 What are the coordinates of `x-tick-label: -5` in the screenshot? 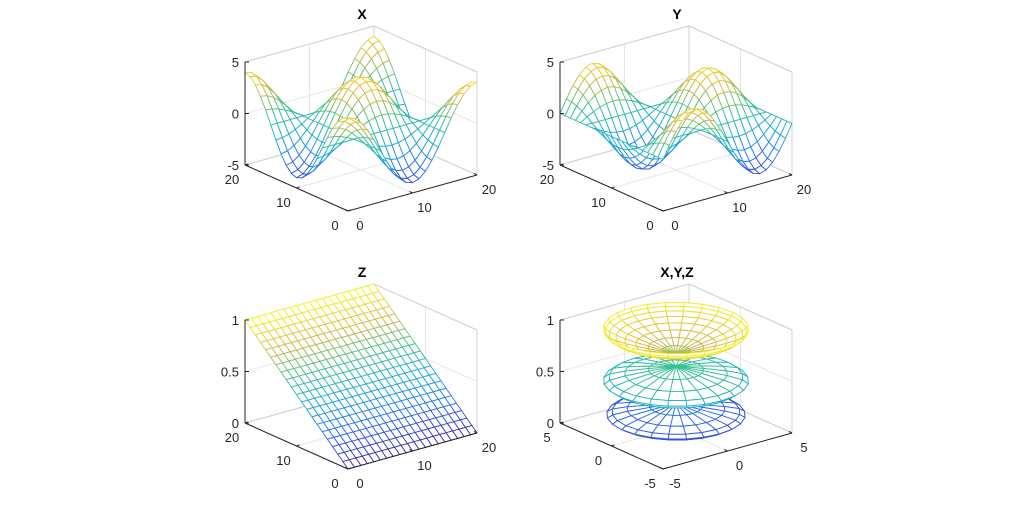 It's located at (675, 483).